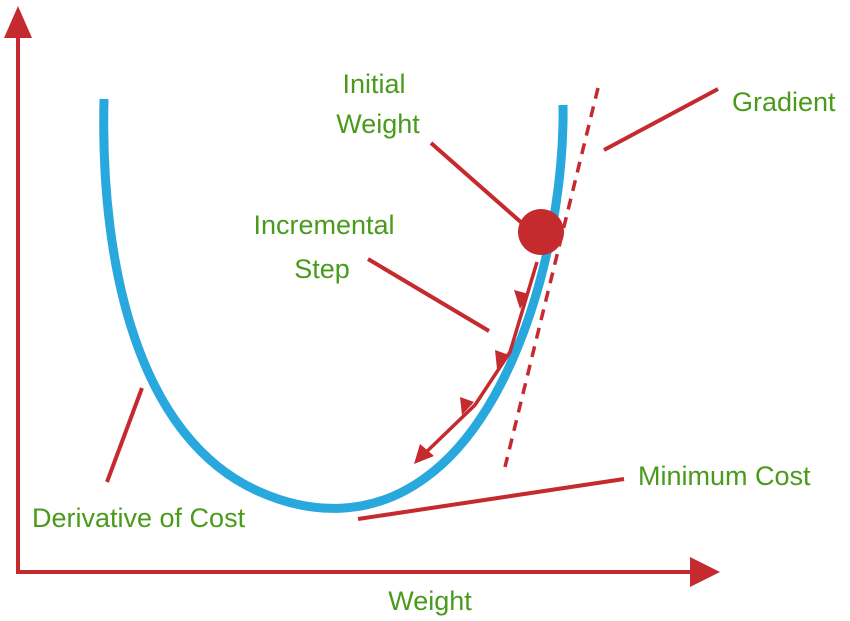 This screenshot has height=621, width=850. I want to click on derivative-of-cost-pointer, so click(124, 435).